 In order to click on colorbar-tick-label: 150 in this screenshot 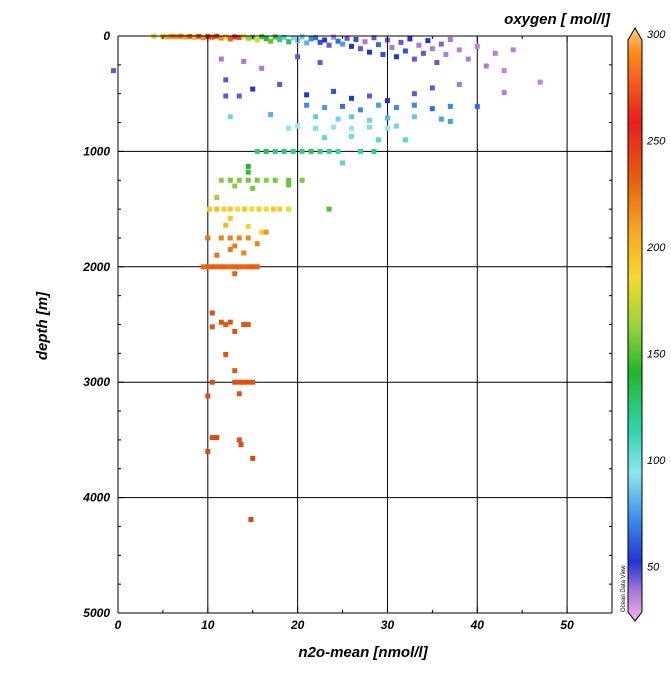, I will do `click(656, 355)`.